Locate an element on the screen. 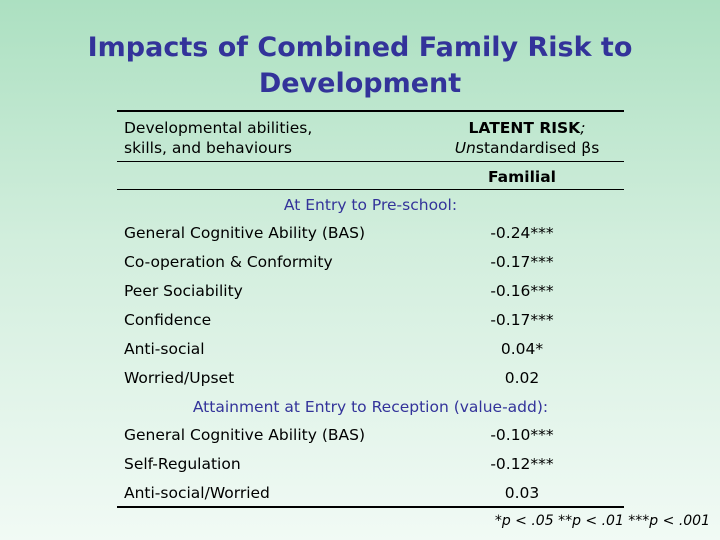 This screenshot has height=540, width=720. row-name: Peer Sociability is located at coordinates (183, 291).